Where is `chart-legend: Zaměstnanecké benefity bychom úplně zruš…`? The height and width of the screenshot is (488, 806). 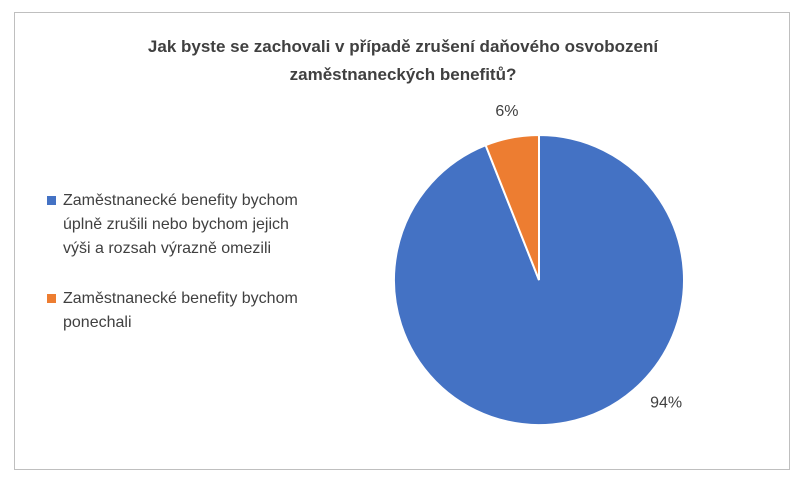
chart-legend: Zaměstnanecké benefity bychom úplně zruš… is located at coordinates (207, 275).